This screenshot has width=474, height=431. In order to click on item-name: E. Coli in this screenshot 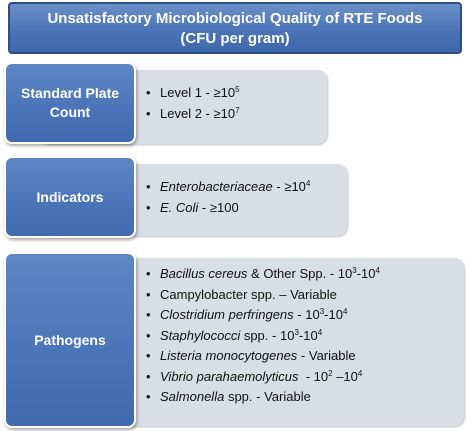, I will do `click(179, 207)`.